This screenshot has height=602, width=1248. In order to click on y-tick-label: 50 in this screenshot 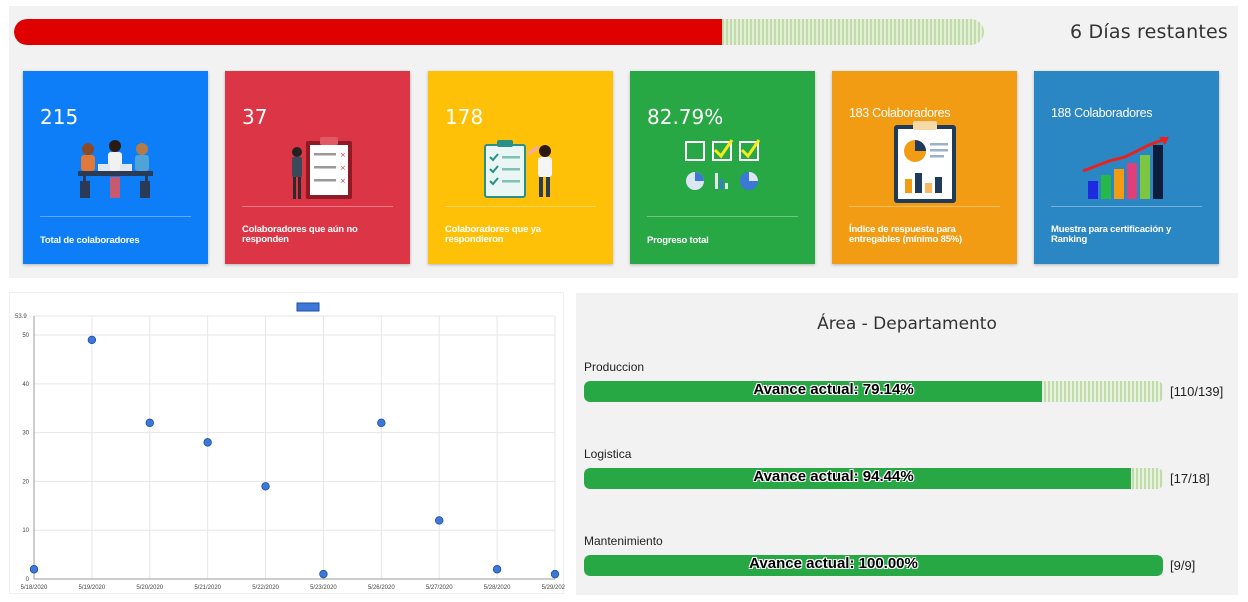, I will do `click(25, 336)`.